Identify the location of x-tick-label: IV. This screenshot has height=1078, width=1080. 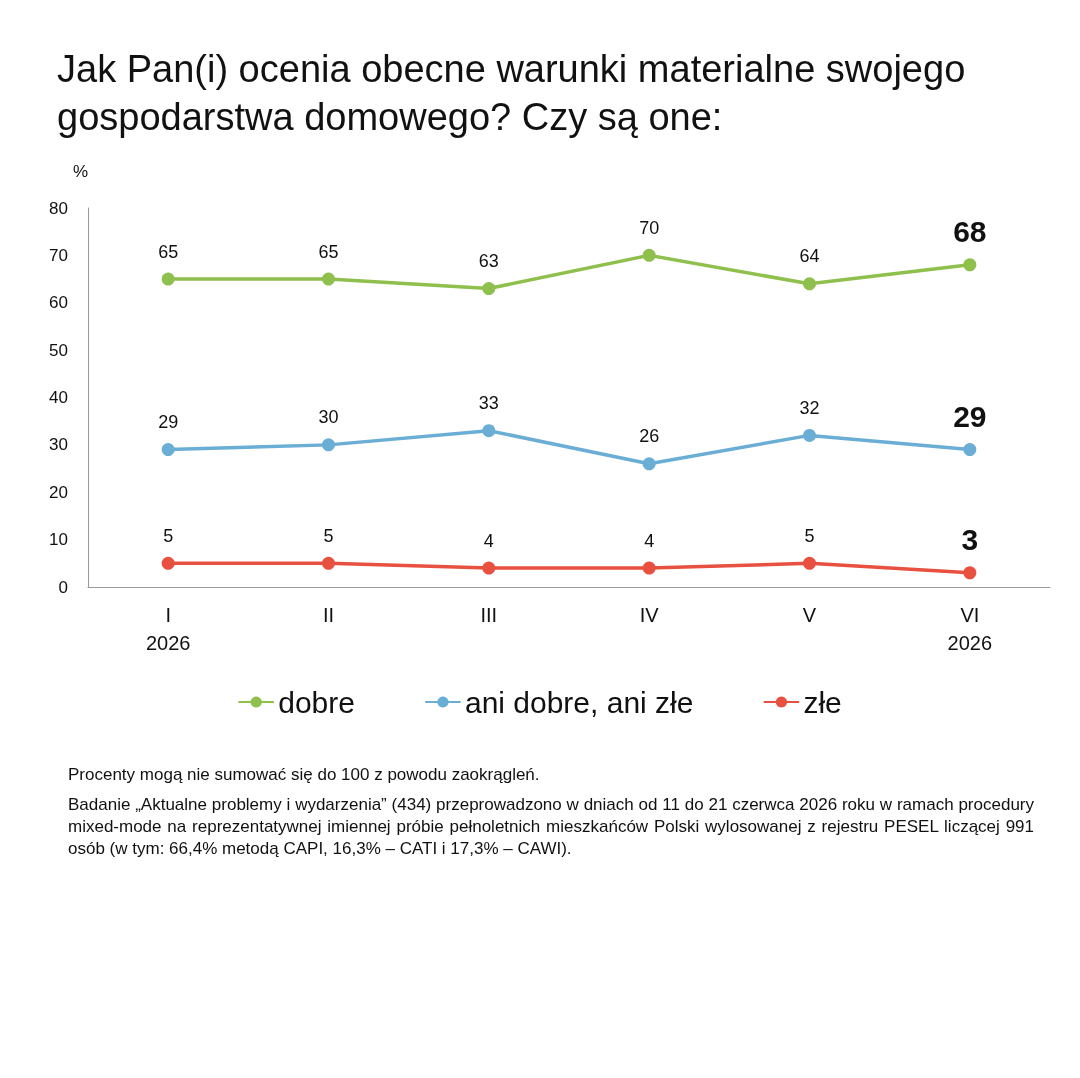
(649, 615).